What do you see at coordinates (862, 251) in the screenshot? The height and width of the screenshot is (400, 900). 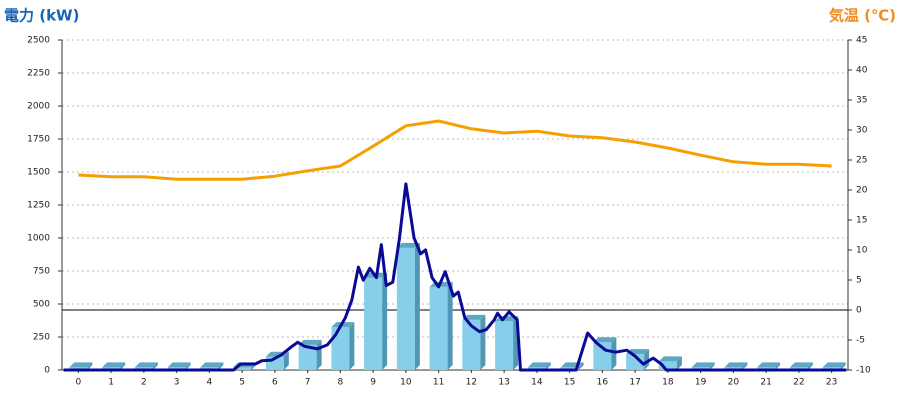 I see `y2-tick-label: 10` at bounding box center [862, 251].